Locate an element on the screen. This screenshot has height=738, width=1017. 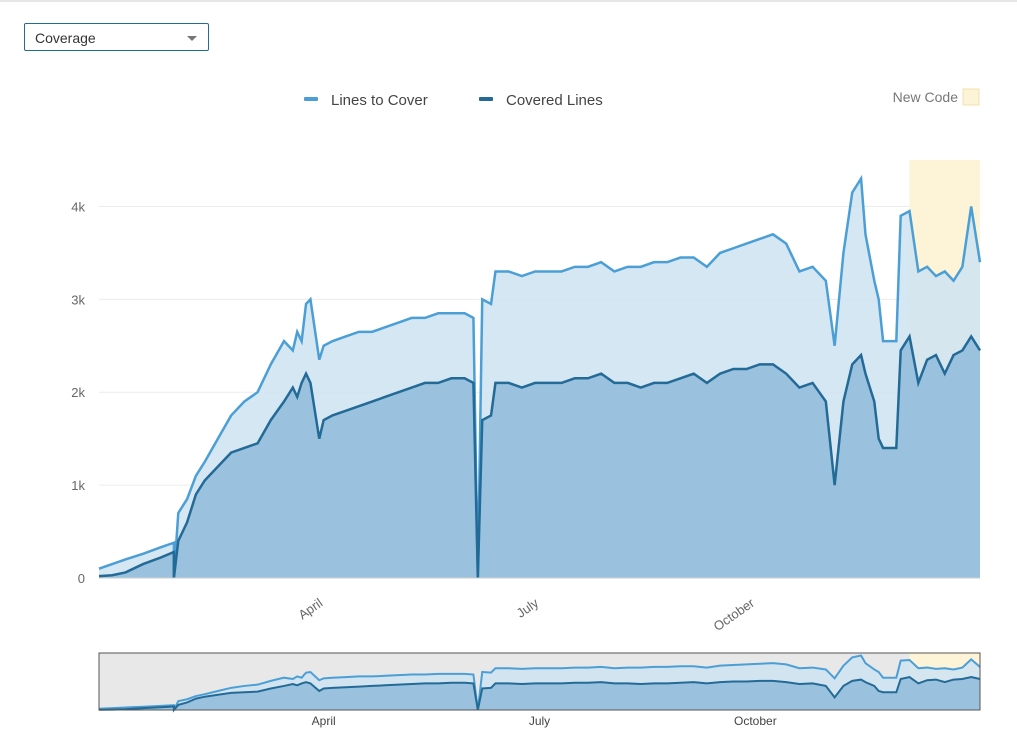
x-tick-label: April is located at coordinates (310, 608).